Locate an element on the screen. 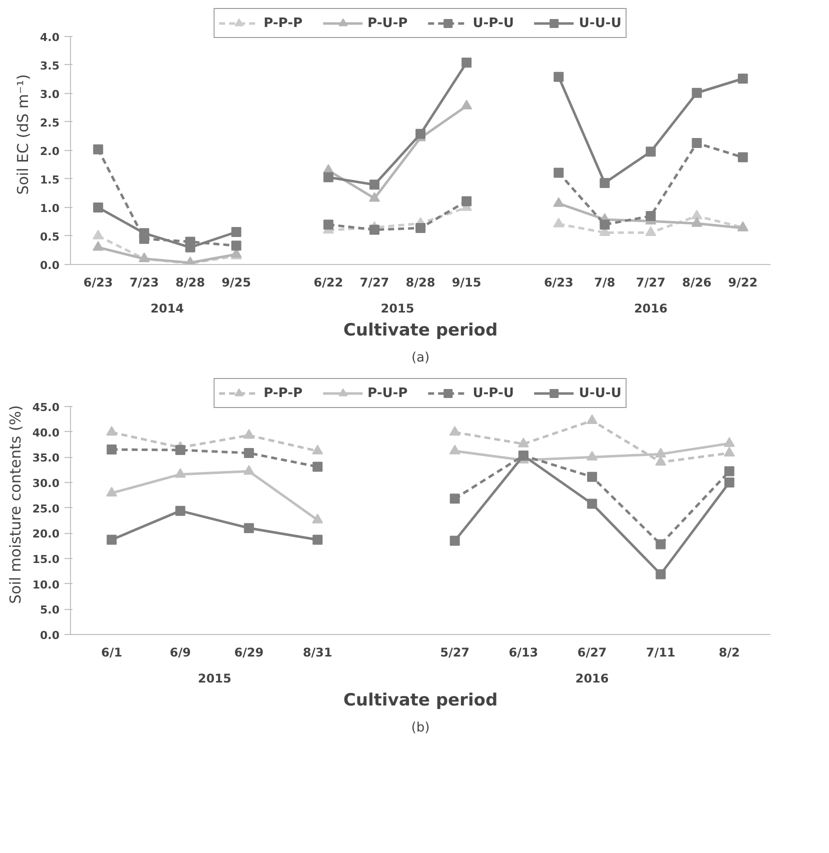  y-tick-label: 35.0 is located at coordinates (46, 458).